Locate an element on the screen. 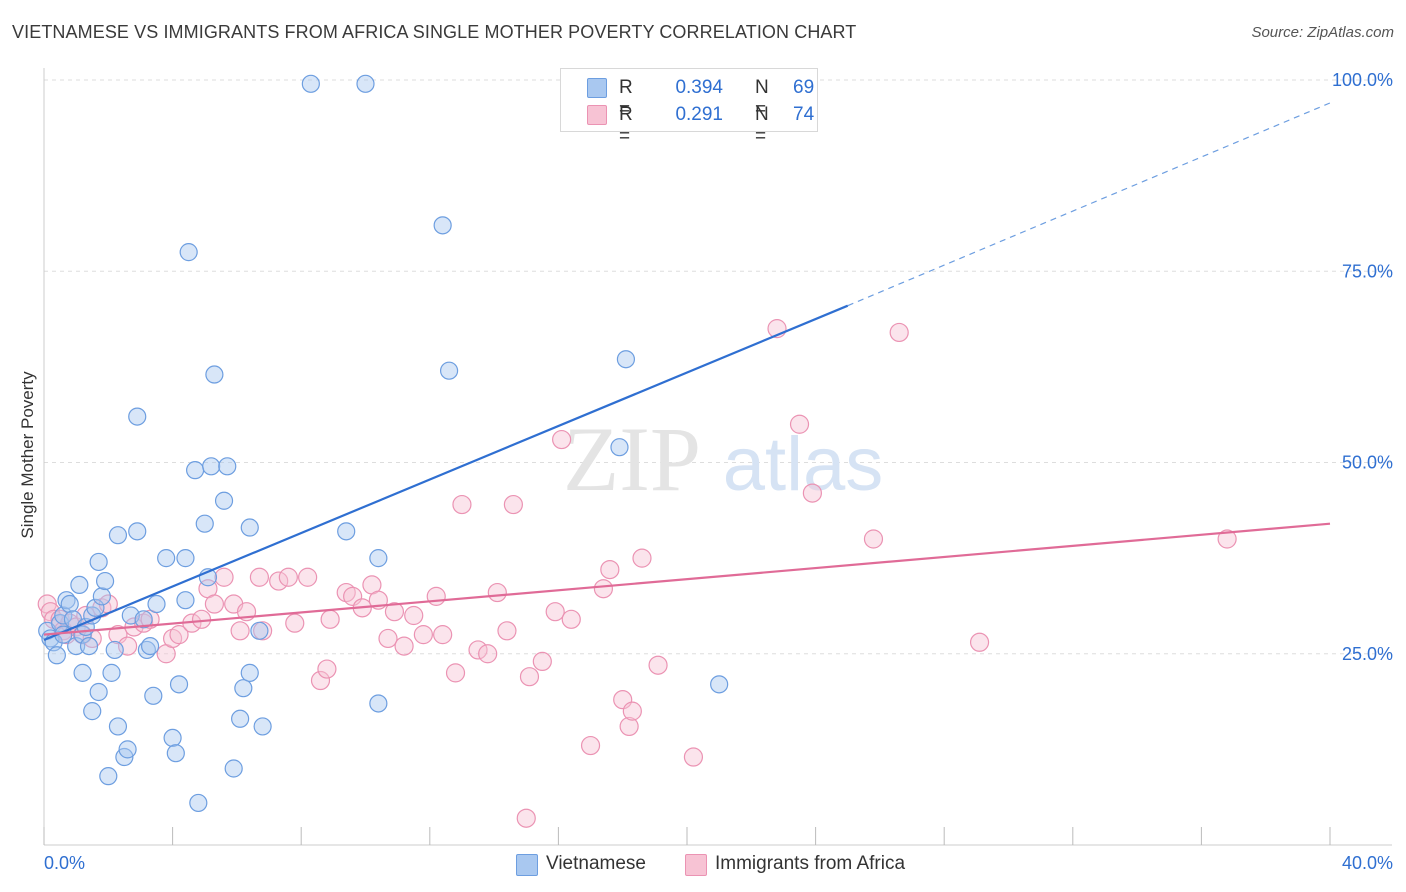 The image size is (1406, 892). watermark: ZIP atlas is located at coordinates (723, 459).